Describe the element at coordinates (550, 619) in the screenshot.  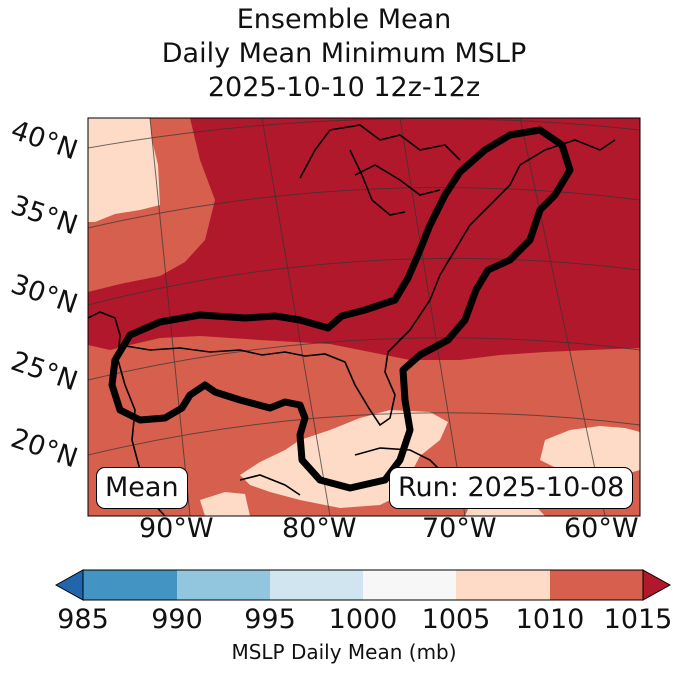
I see `colorbar-tick: 1010` at that location.